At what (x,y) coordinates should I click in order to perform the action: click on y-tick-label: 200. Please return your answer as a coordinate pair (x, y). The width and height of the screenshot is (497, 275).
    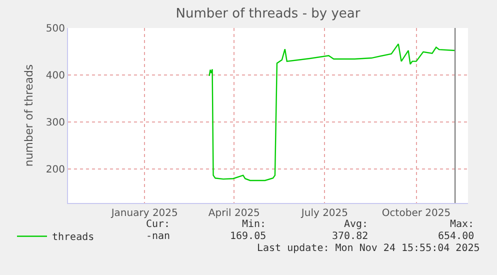
    Looking at the image, I should click on (55, 170).